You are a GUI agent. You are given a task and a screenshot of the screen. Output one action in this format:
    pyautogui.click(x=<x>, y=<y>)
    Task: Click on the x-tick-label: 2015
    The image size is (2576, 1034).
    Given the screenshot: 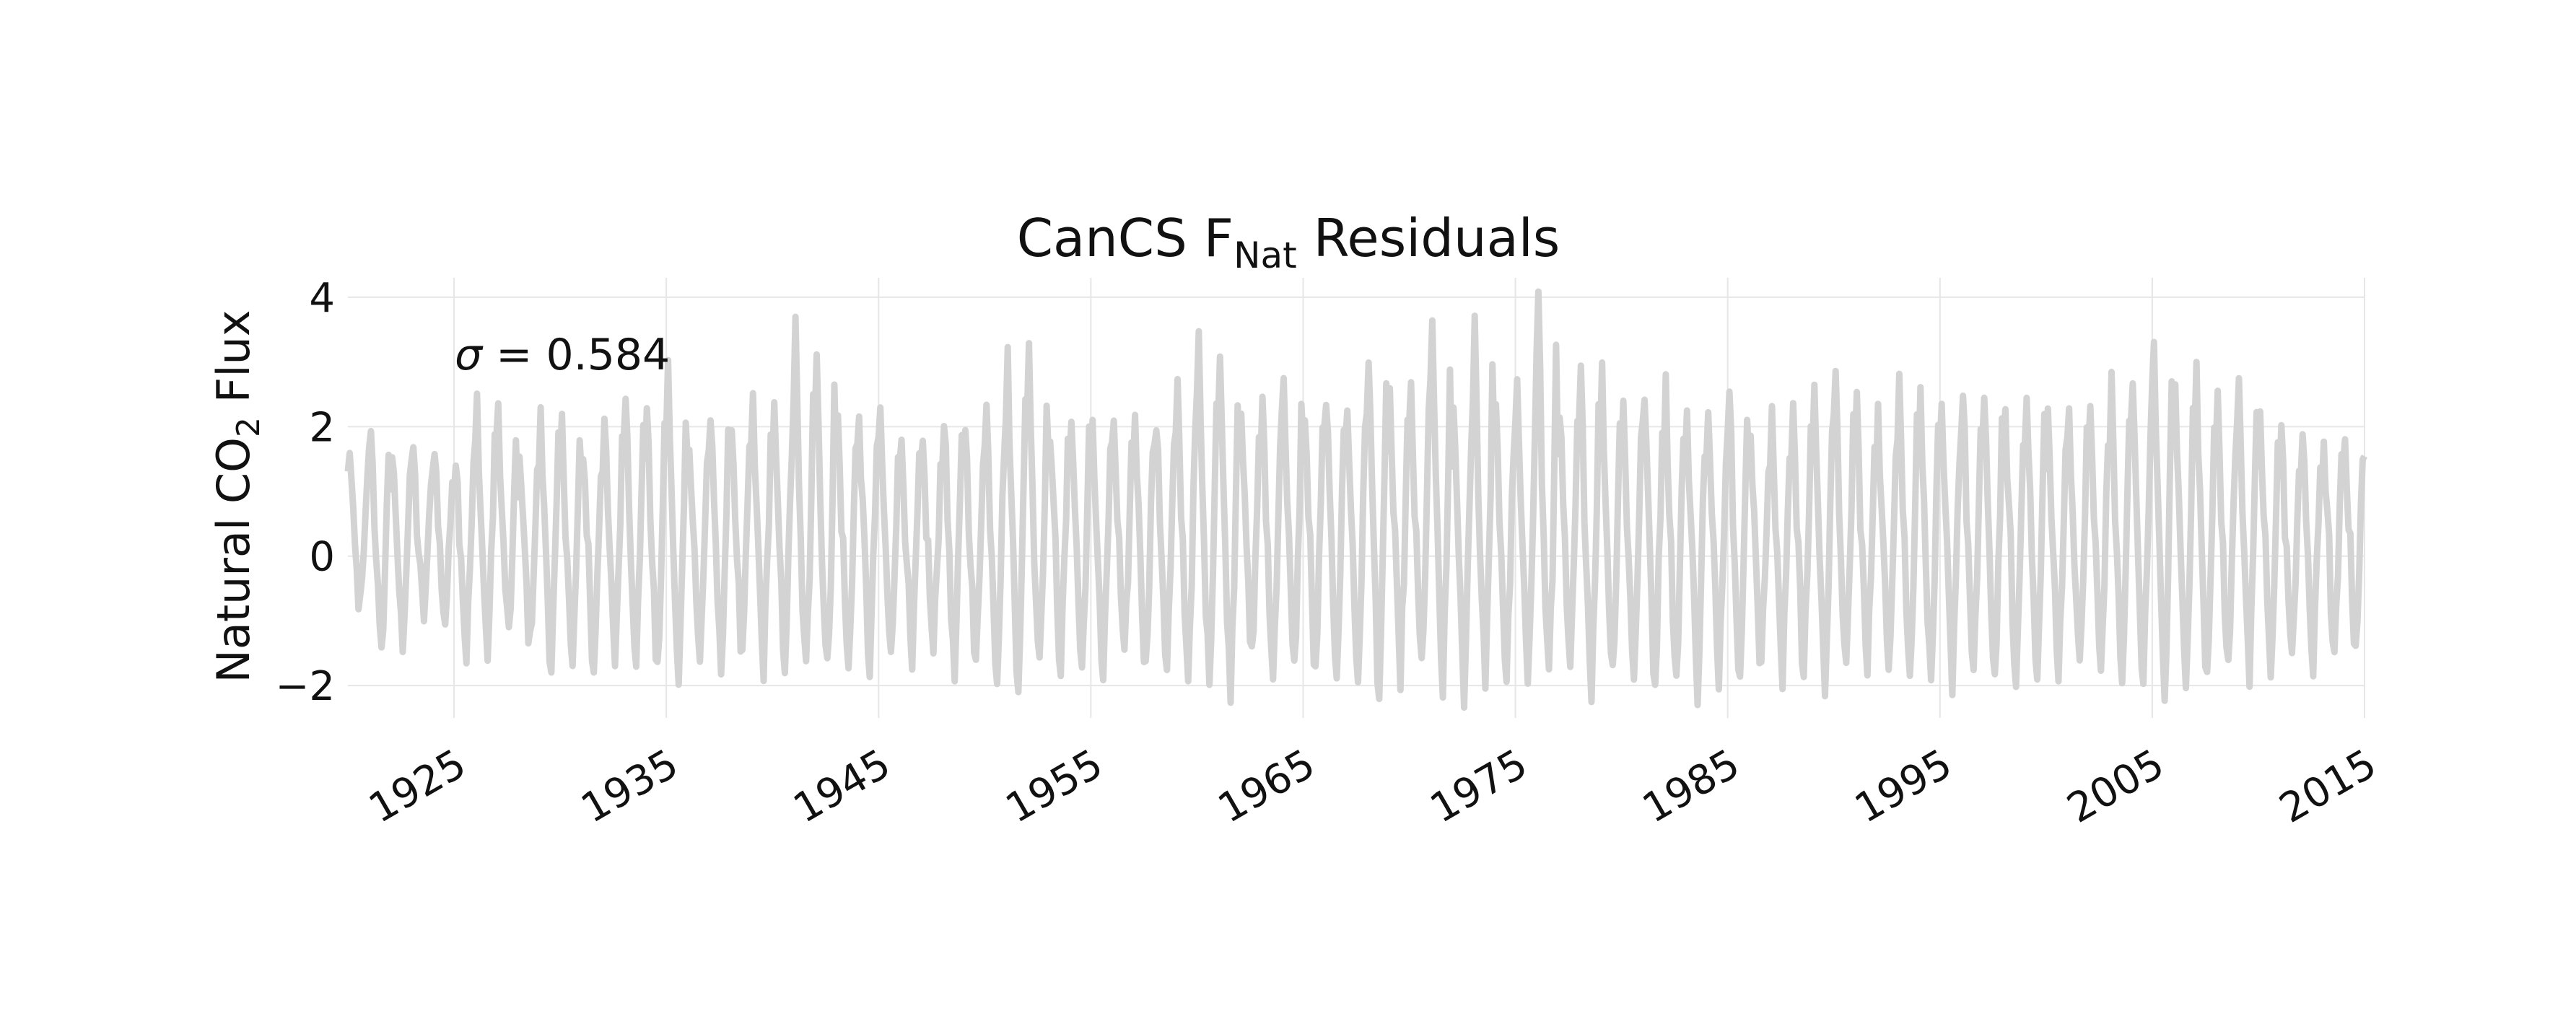 What is the action you would take?
    pyautogui.click(x=2327, y=786)
    